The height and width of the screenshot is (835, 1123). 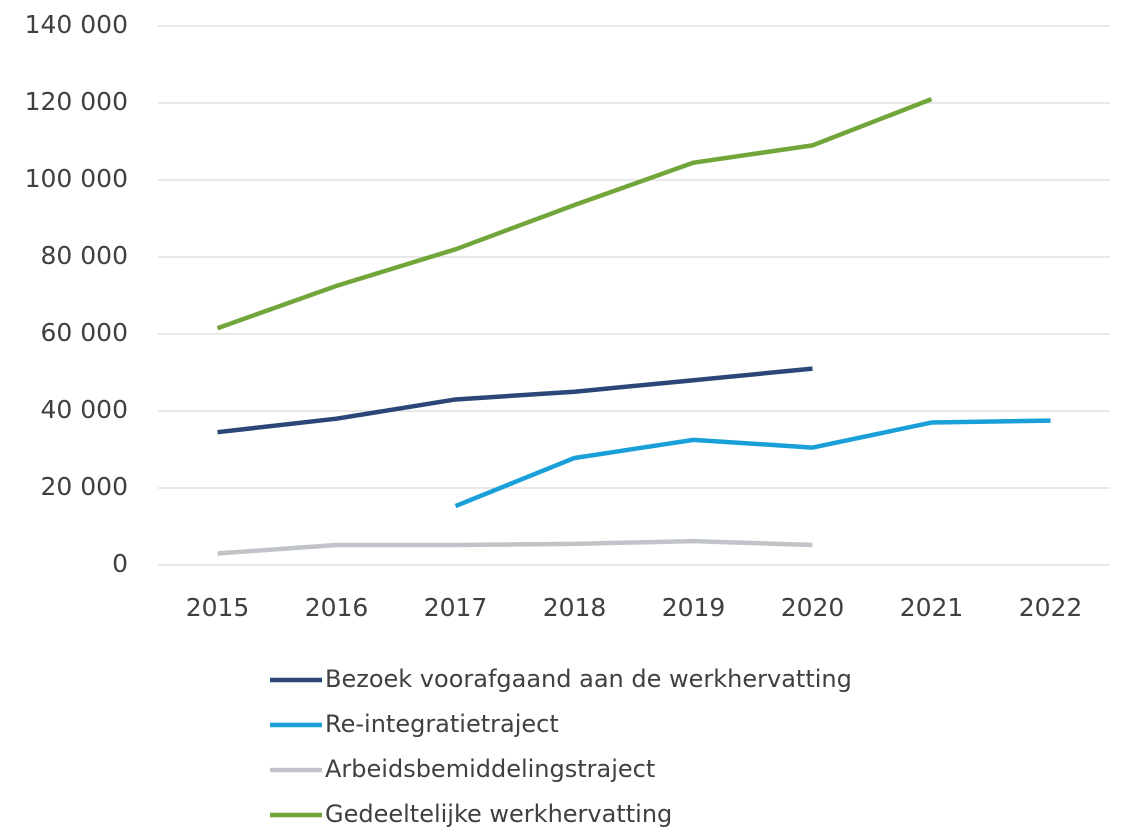 I want to click on x-tick-label: 2018, so click(x=575, y=607).